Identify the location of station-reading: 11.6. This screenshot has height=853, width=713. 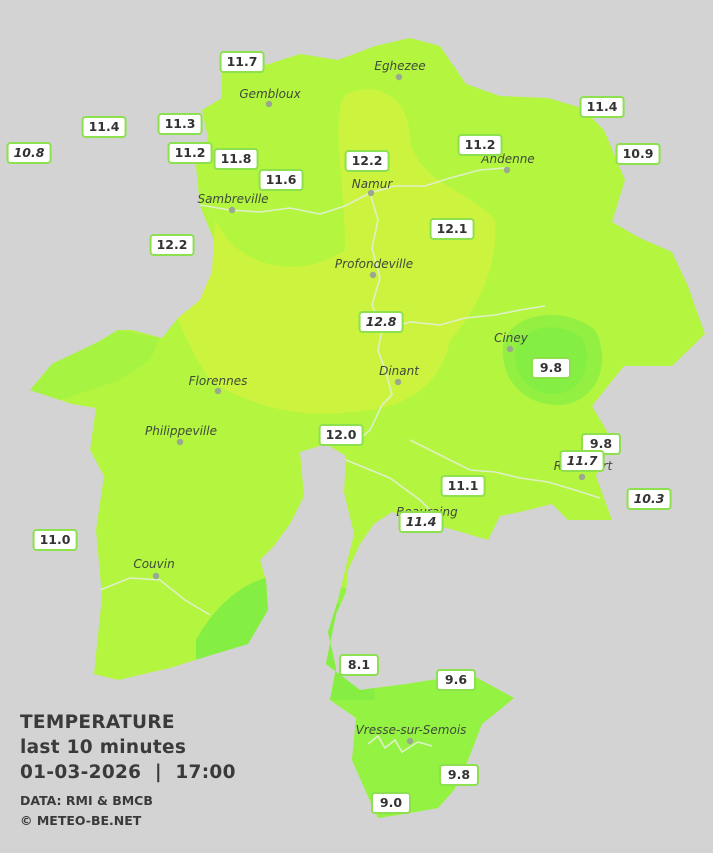
(281, 180).